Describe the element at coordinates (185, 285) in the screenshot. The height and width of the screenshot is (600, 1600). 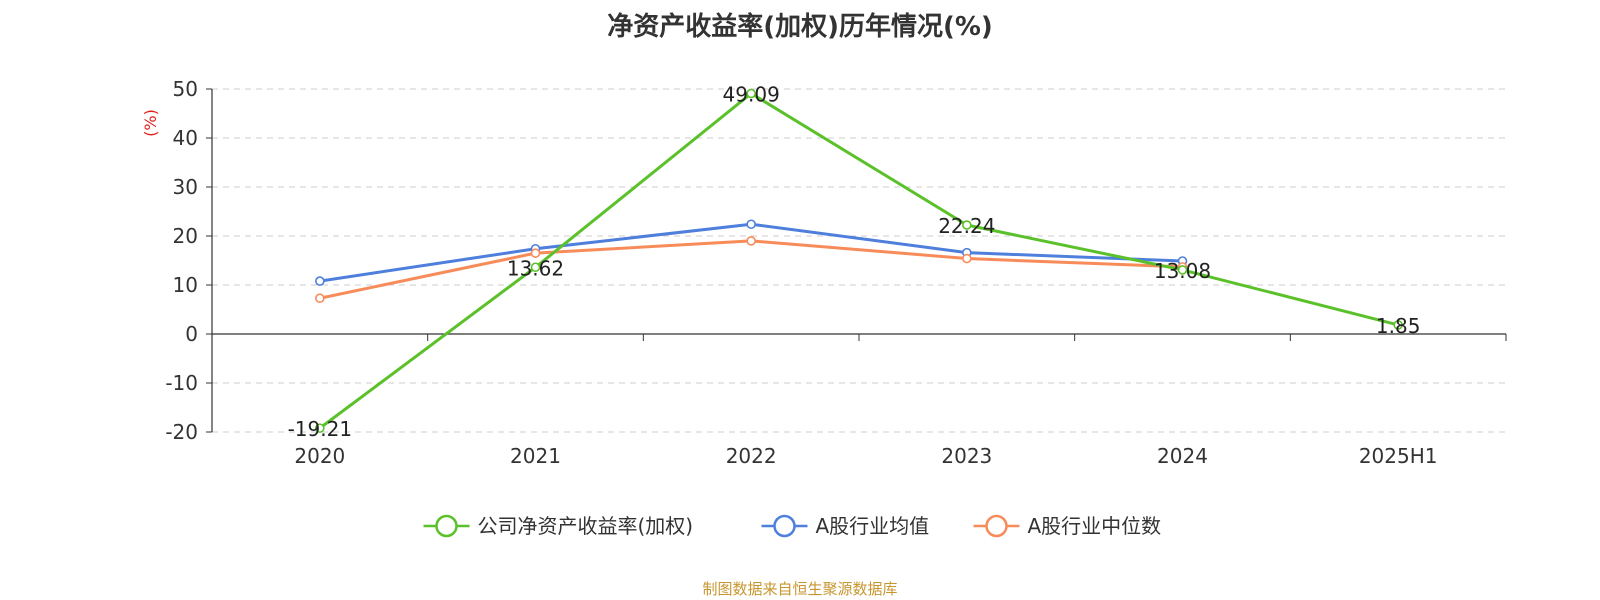
I see `y-tick-label: 10` at that location.